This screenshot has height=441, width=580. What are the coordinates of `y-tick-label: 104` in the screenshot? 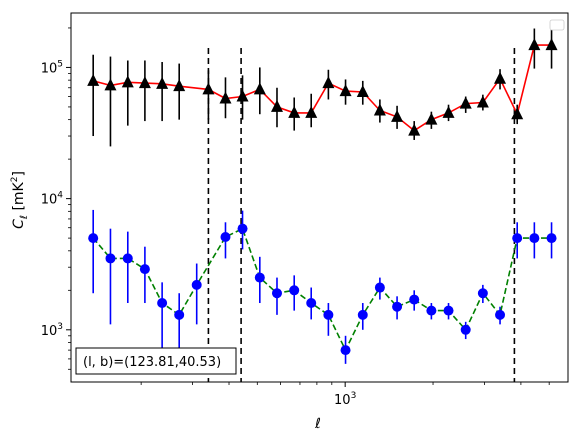 It's located at (52, 199).